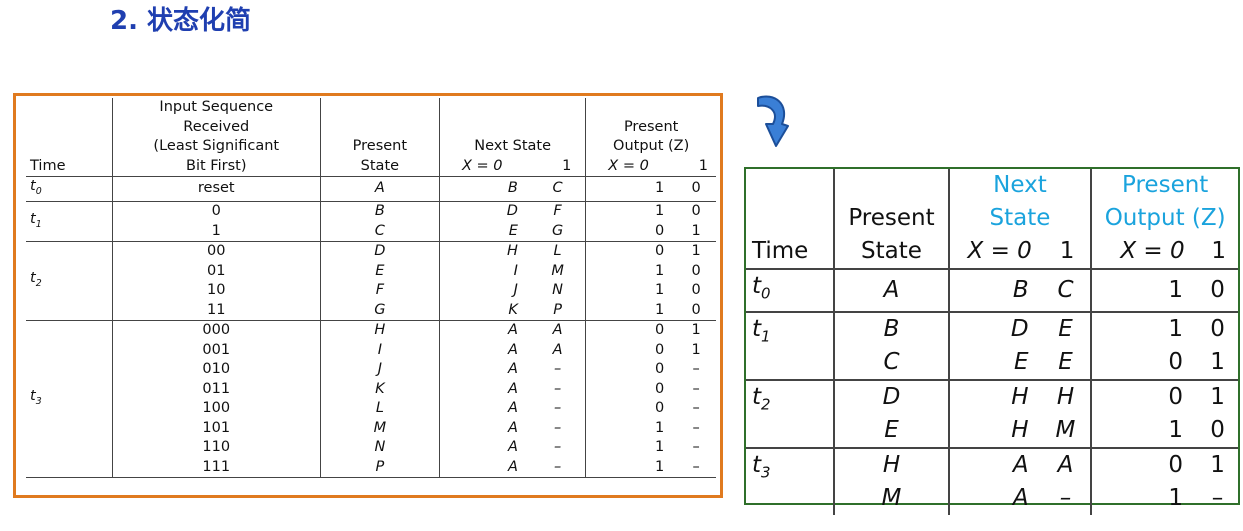 The image size is (1243, 531). Describe the element at coordinates (371, 428) in the screenshot. I see `table-row: 101 M A –1–` at that location.